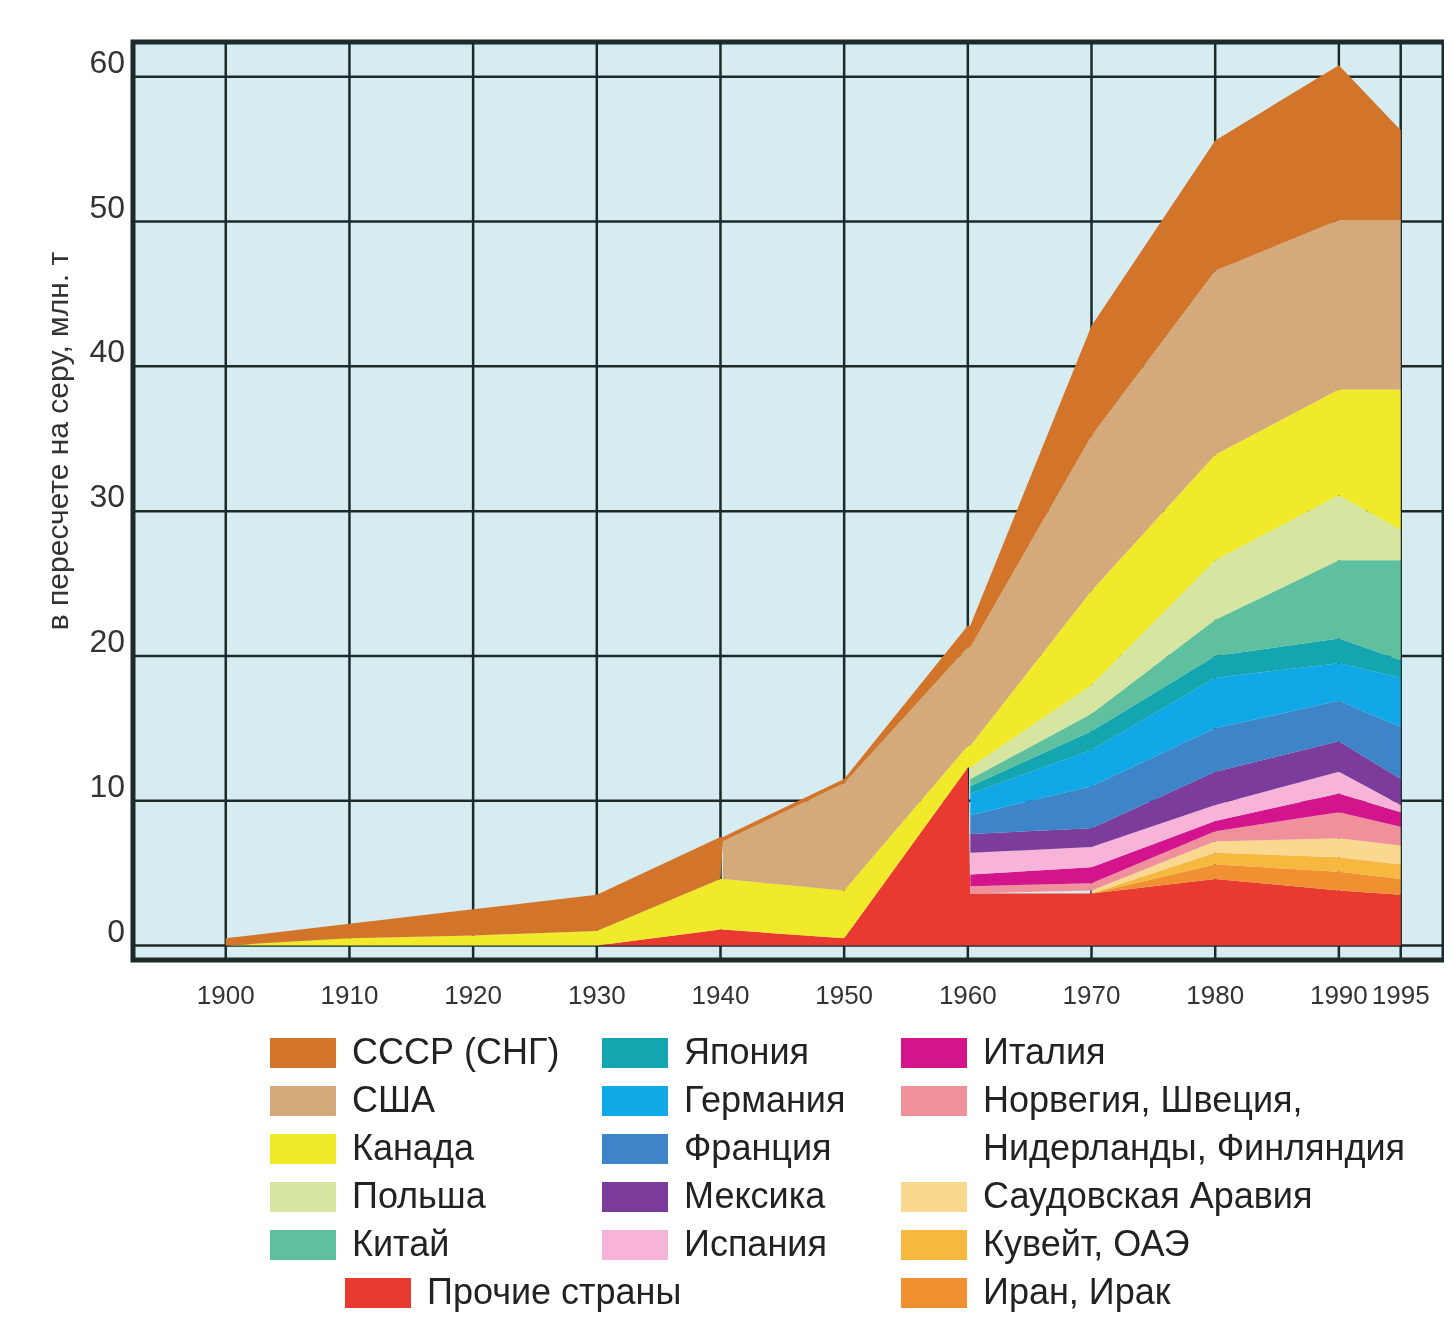 This screenshot has width=1452, height=1333. I want to click on x-tick-label: 1930, so click(596, 995).